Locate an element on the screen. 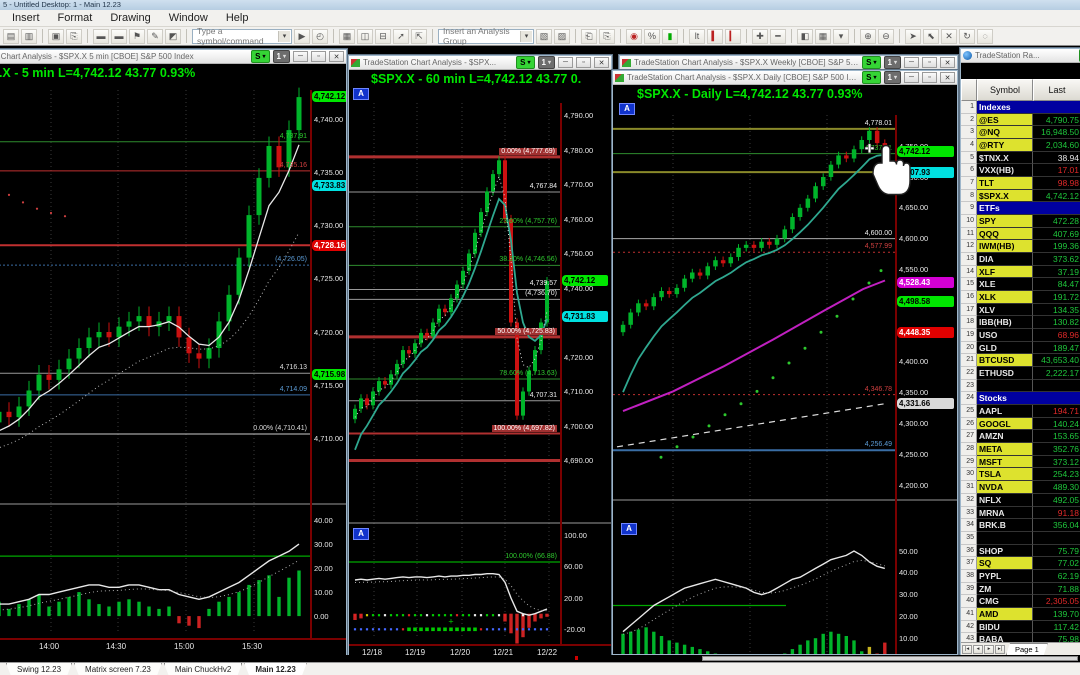  column-header-symbol: Symbol is located at coordinates (1005, 90).